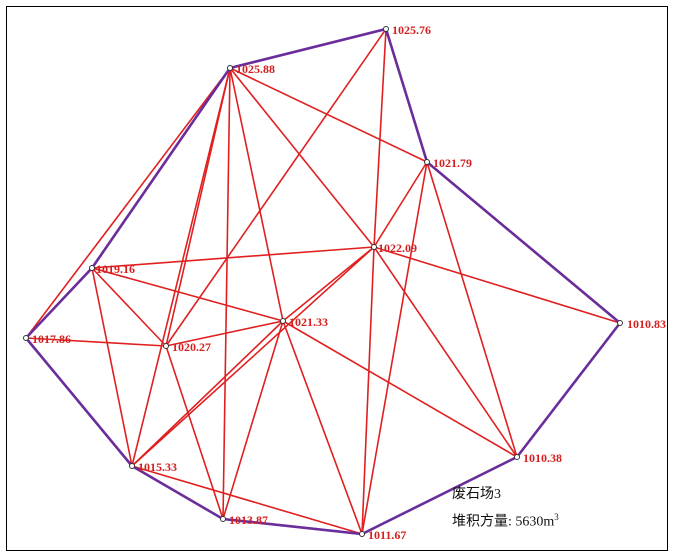 The image size is (674, 557). What do you see at coordinates (115, 269) in the screenshot?
I see `elevation-label: 1019.16` at bounding box center [115, 269].